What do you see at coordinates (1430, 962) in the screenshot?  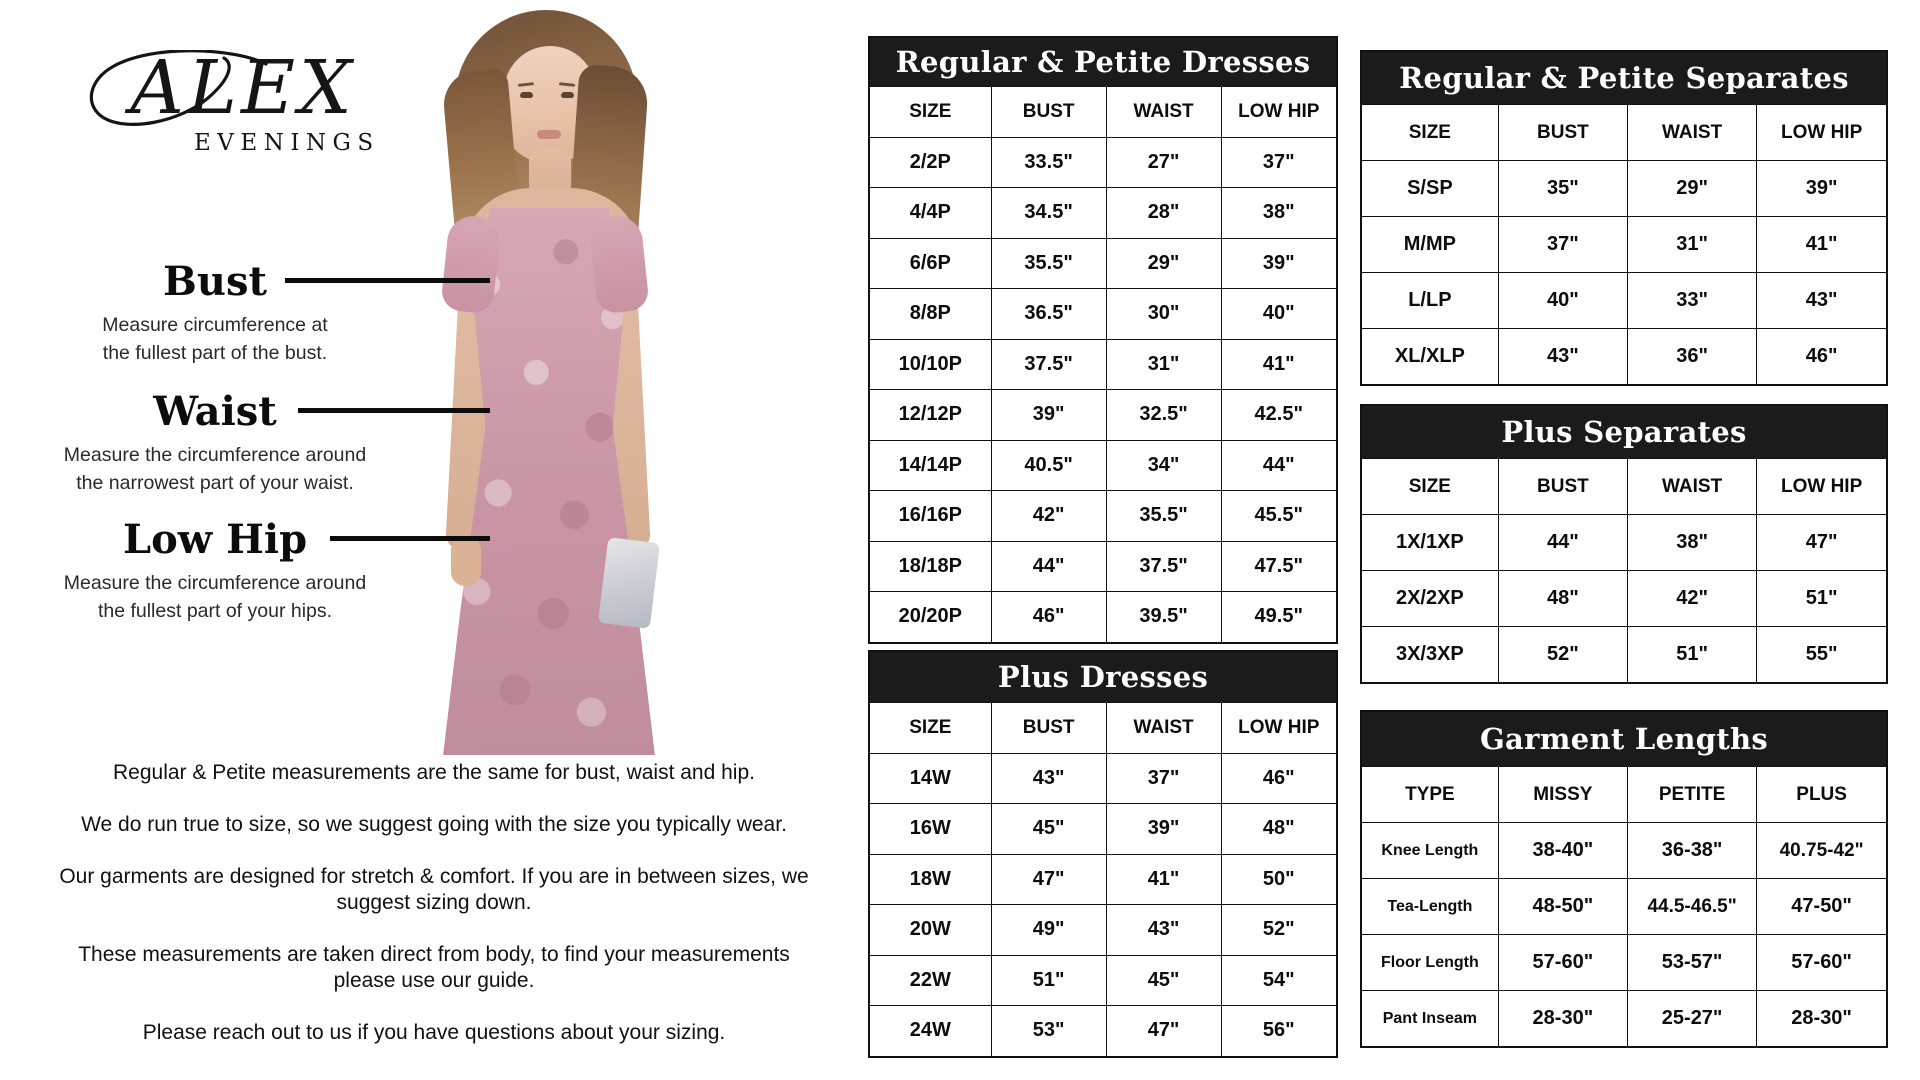 I see `cell-type: Floor Length` at bounding box center [1430, 962].